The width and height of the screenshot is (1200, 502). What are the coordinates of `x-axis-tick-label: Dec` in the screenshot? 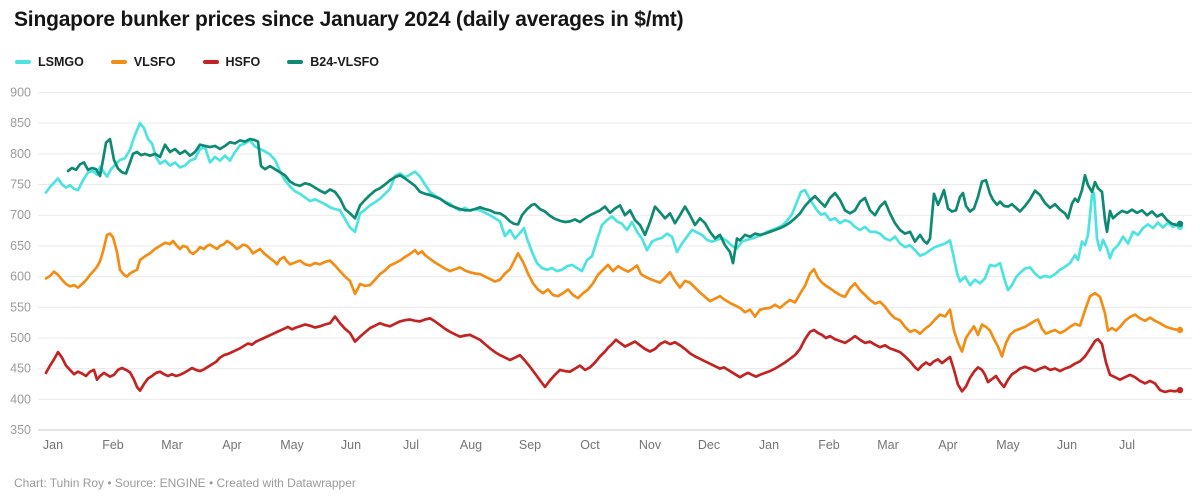 It's located at (709, 445).